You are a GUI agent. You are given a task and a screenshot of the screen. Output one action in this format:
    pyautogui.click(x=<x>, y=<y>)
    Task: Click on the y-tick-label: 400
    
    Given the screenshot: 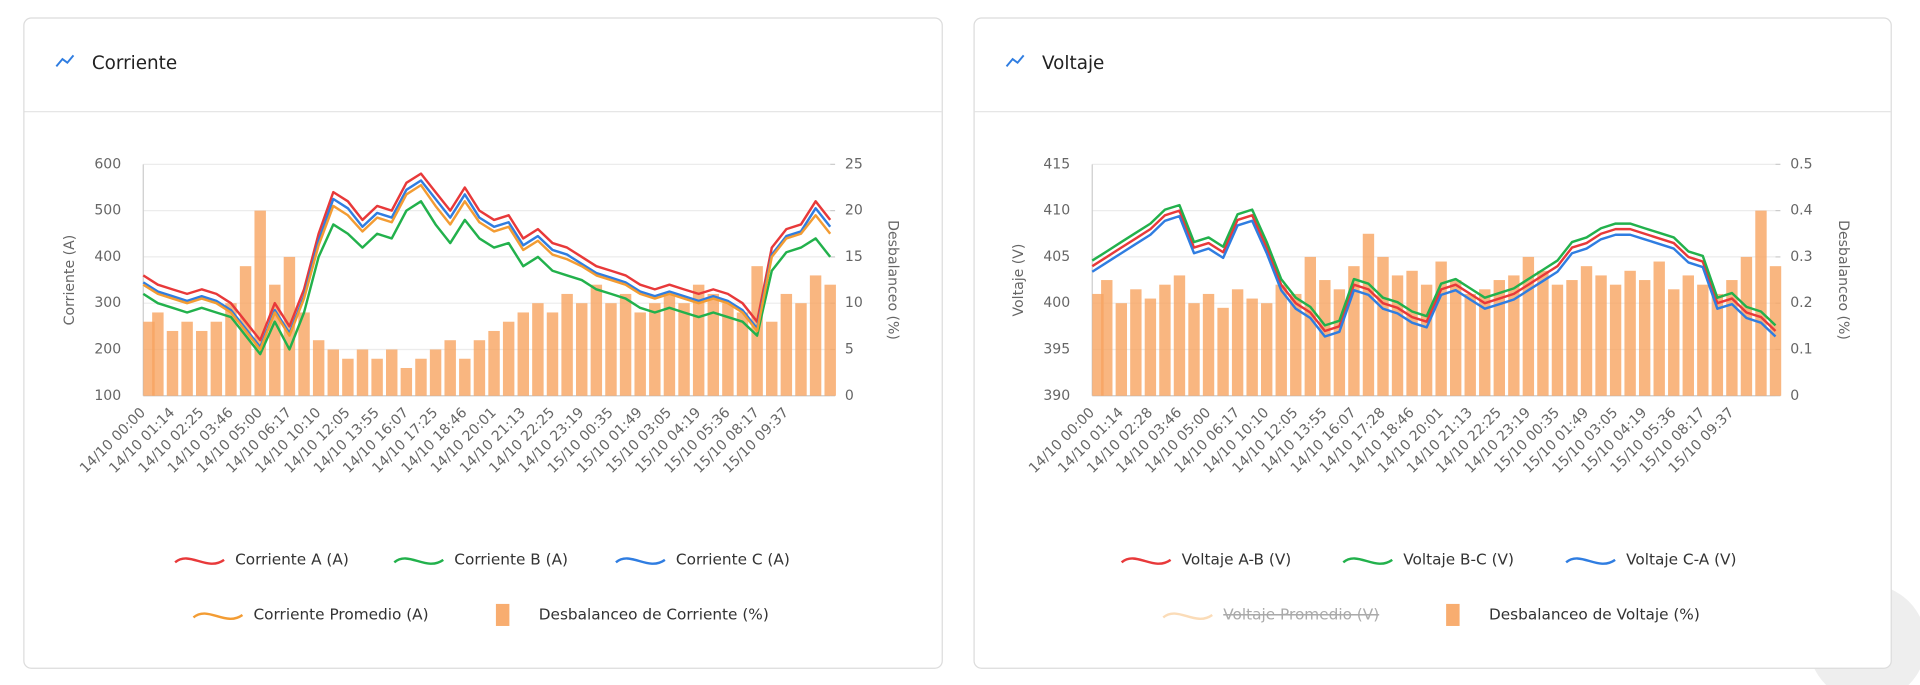 What is the action you would take?
    pyautogui.click(x=1056, y=303)
    